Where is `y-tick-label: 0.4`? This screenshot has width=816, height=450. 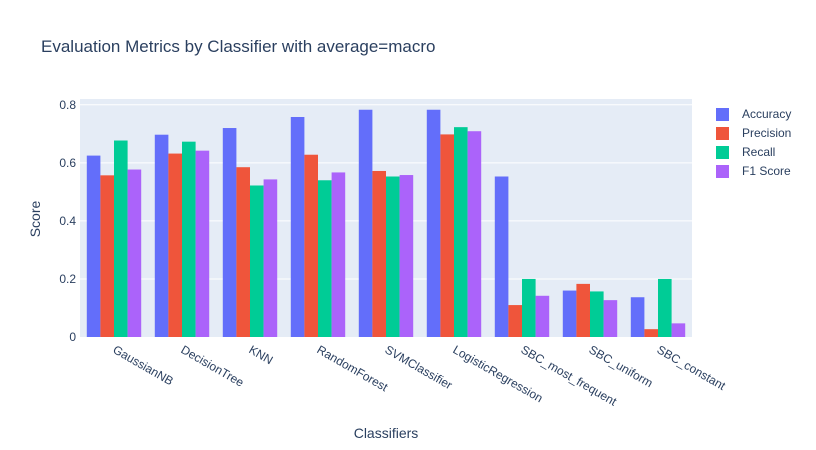
y-tick-label: 0.4 is located at coordinates (67, 221).